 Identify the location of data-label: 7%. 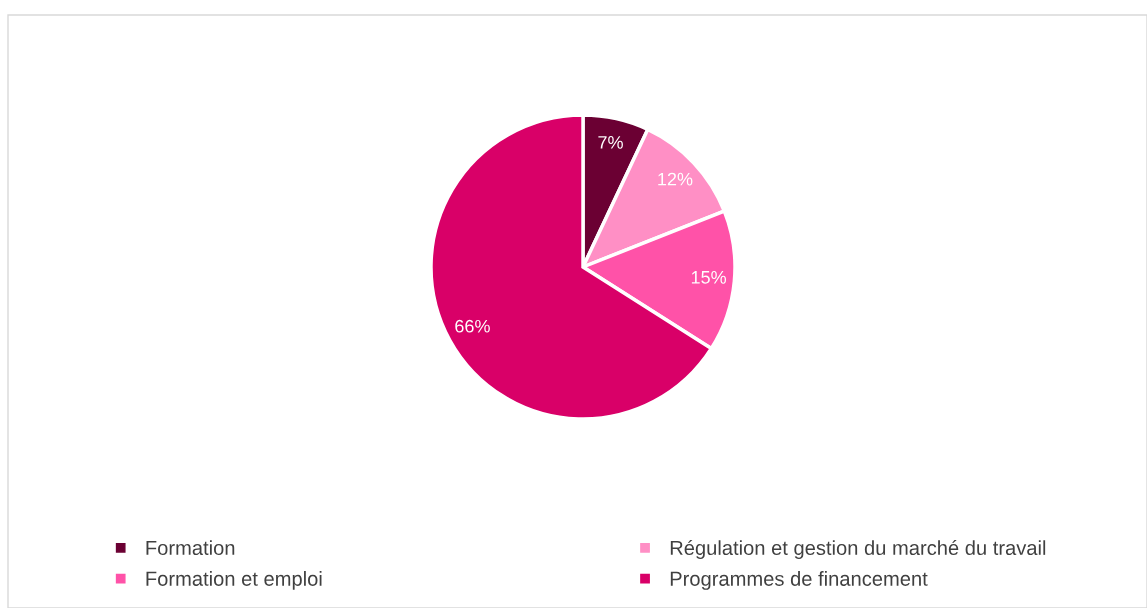
(610, 142).